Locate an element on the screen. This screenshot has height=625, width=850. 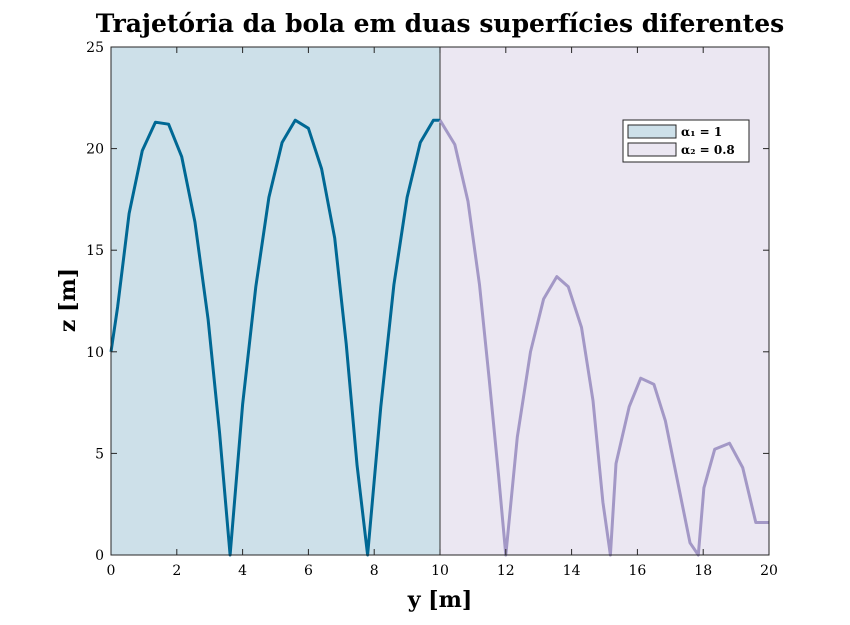
legend-label-1: α₁ = 1 is located at coordinates (701, 132).